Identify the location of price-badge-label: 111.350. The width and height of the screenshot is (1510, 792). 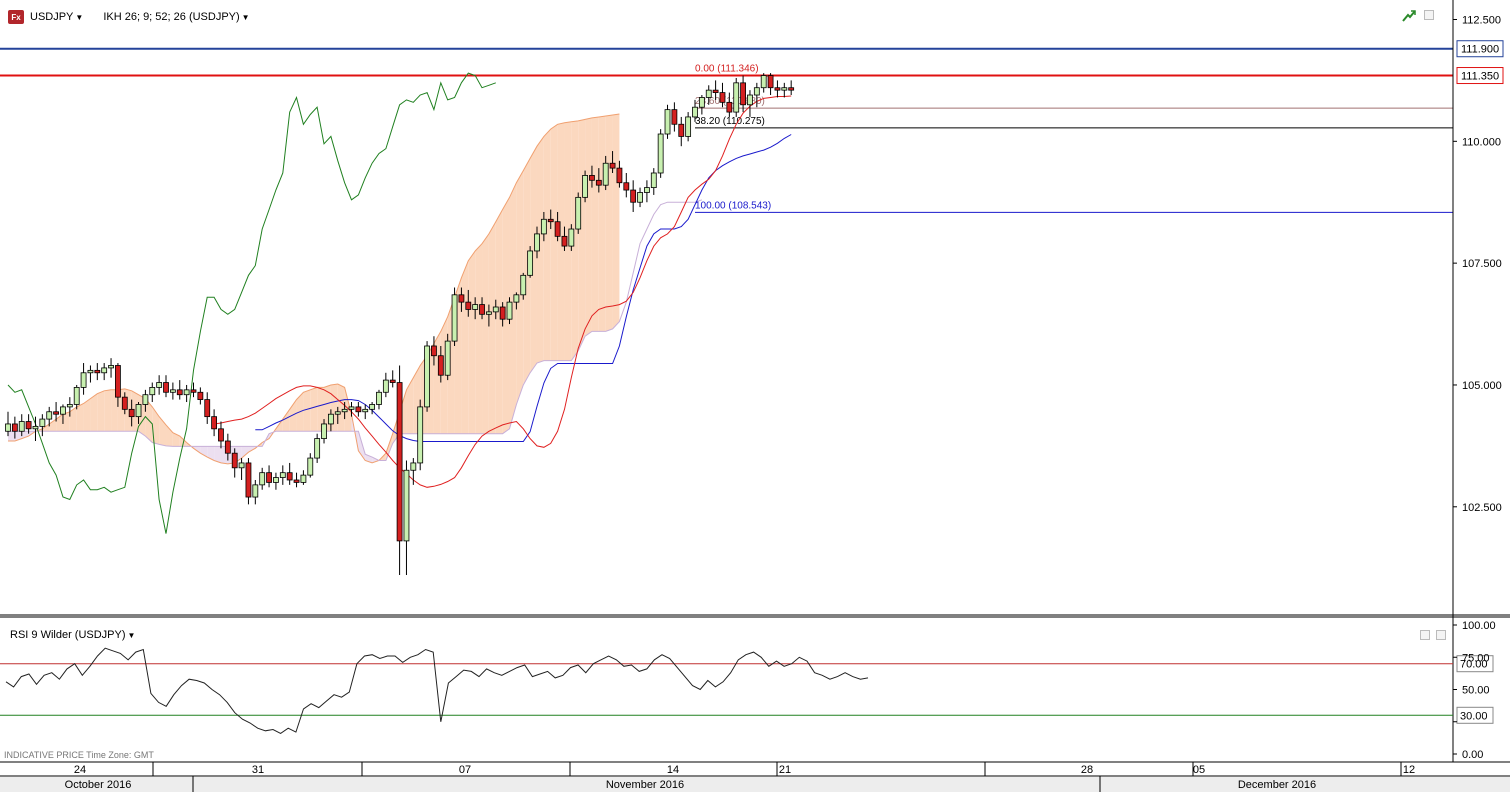
(1480, 77).